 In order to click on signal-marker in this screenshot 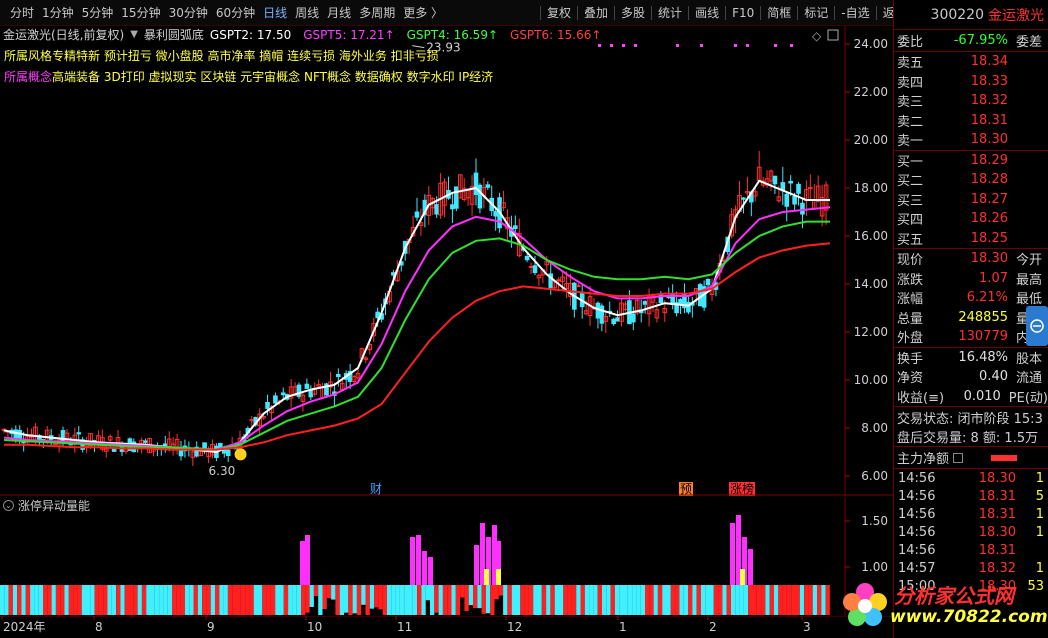, I will do `click(635, 45)`.